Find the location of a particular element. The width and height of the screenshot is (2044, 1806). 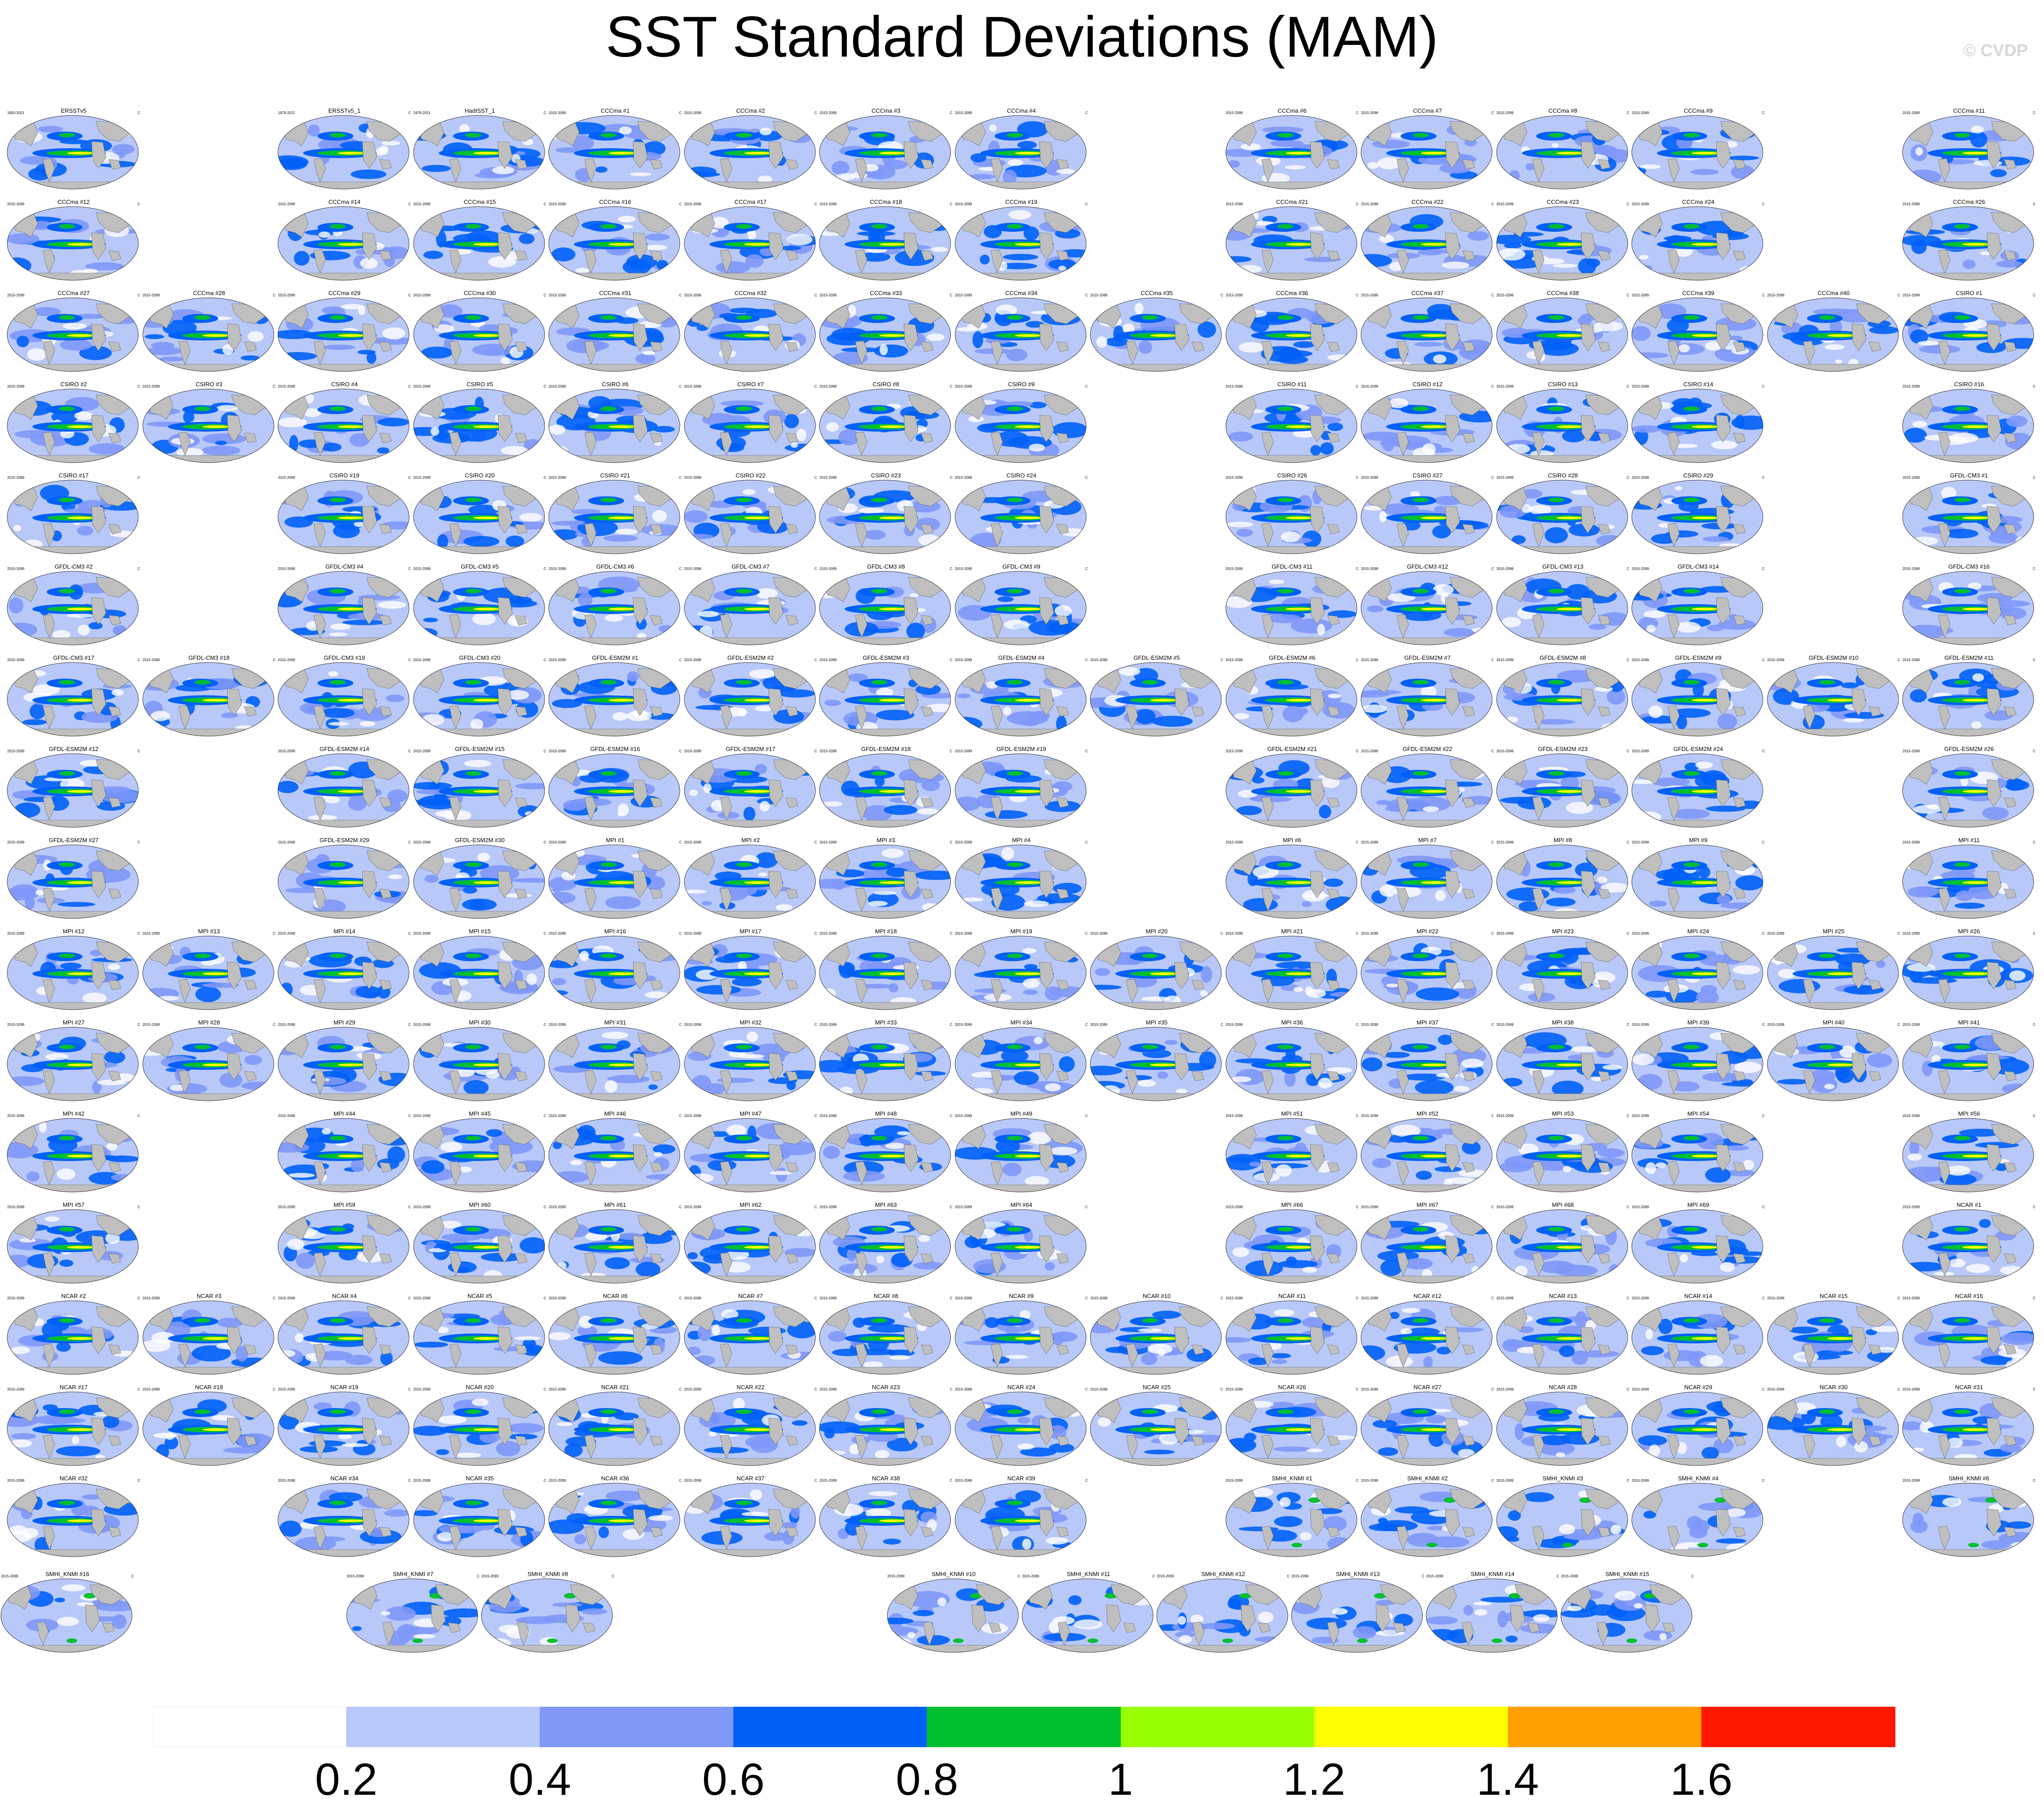

panel-title: GFDL-ESM2M #6 is located at coordinates (1293, 657).